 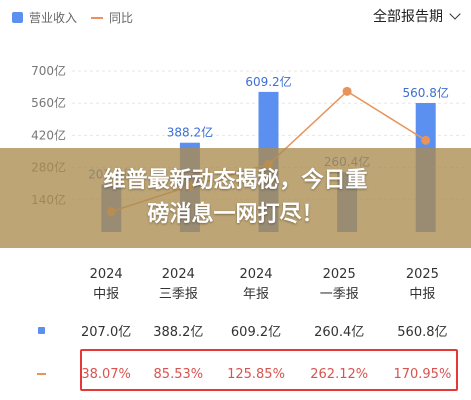 I want to click on table-cell: 388.2亿, so click(x=178, y=332).